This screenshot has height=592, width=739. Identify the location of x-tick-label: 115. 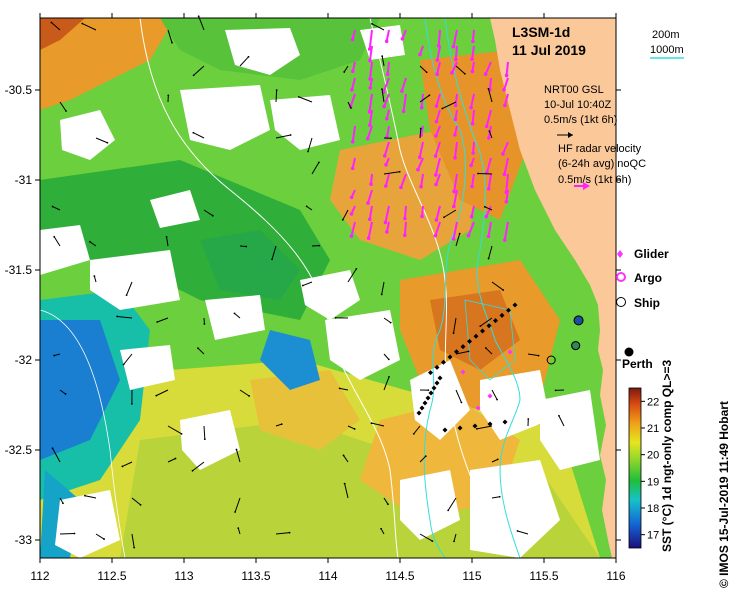
(471, 576).